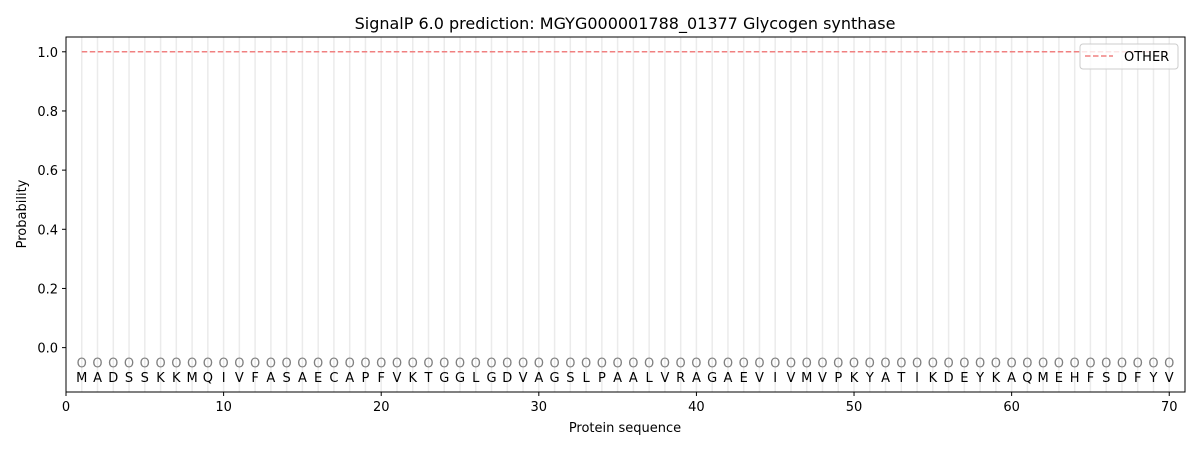  I want to click on x-tick-label: 40, so click(696, 407).